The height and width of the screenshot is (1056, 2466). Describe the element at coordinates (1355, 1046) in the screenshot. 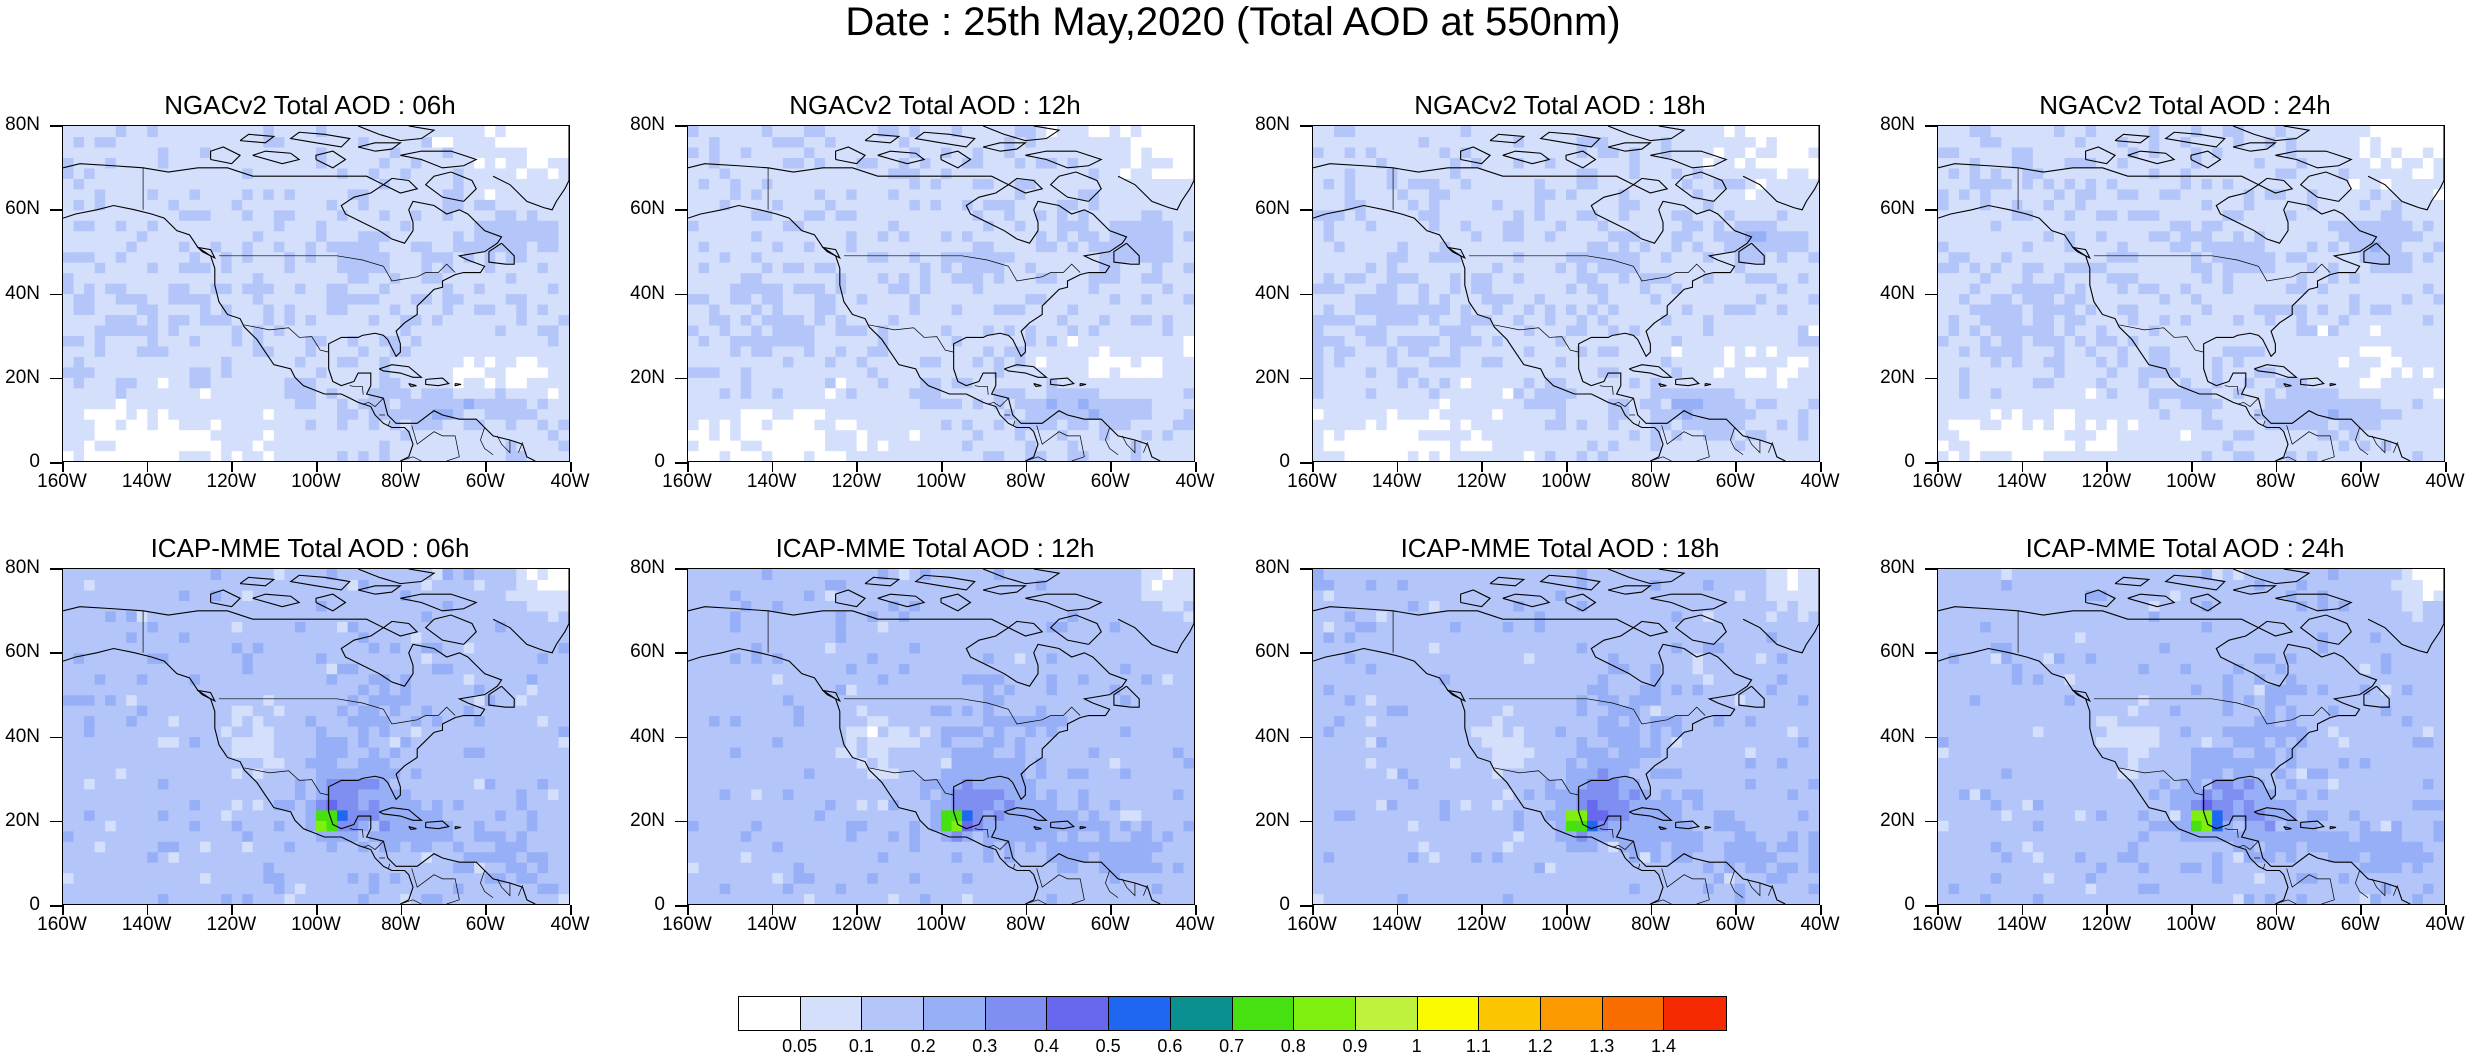

I see `colorbar-label: 0.9` at that location.